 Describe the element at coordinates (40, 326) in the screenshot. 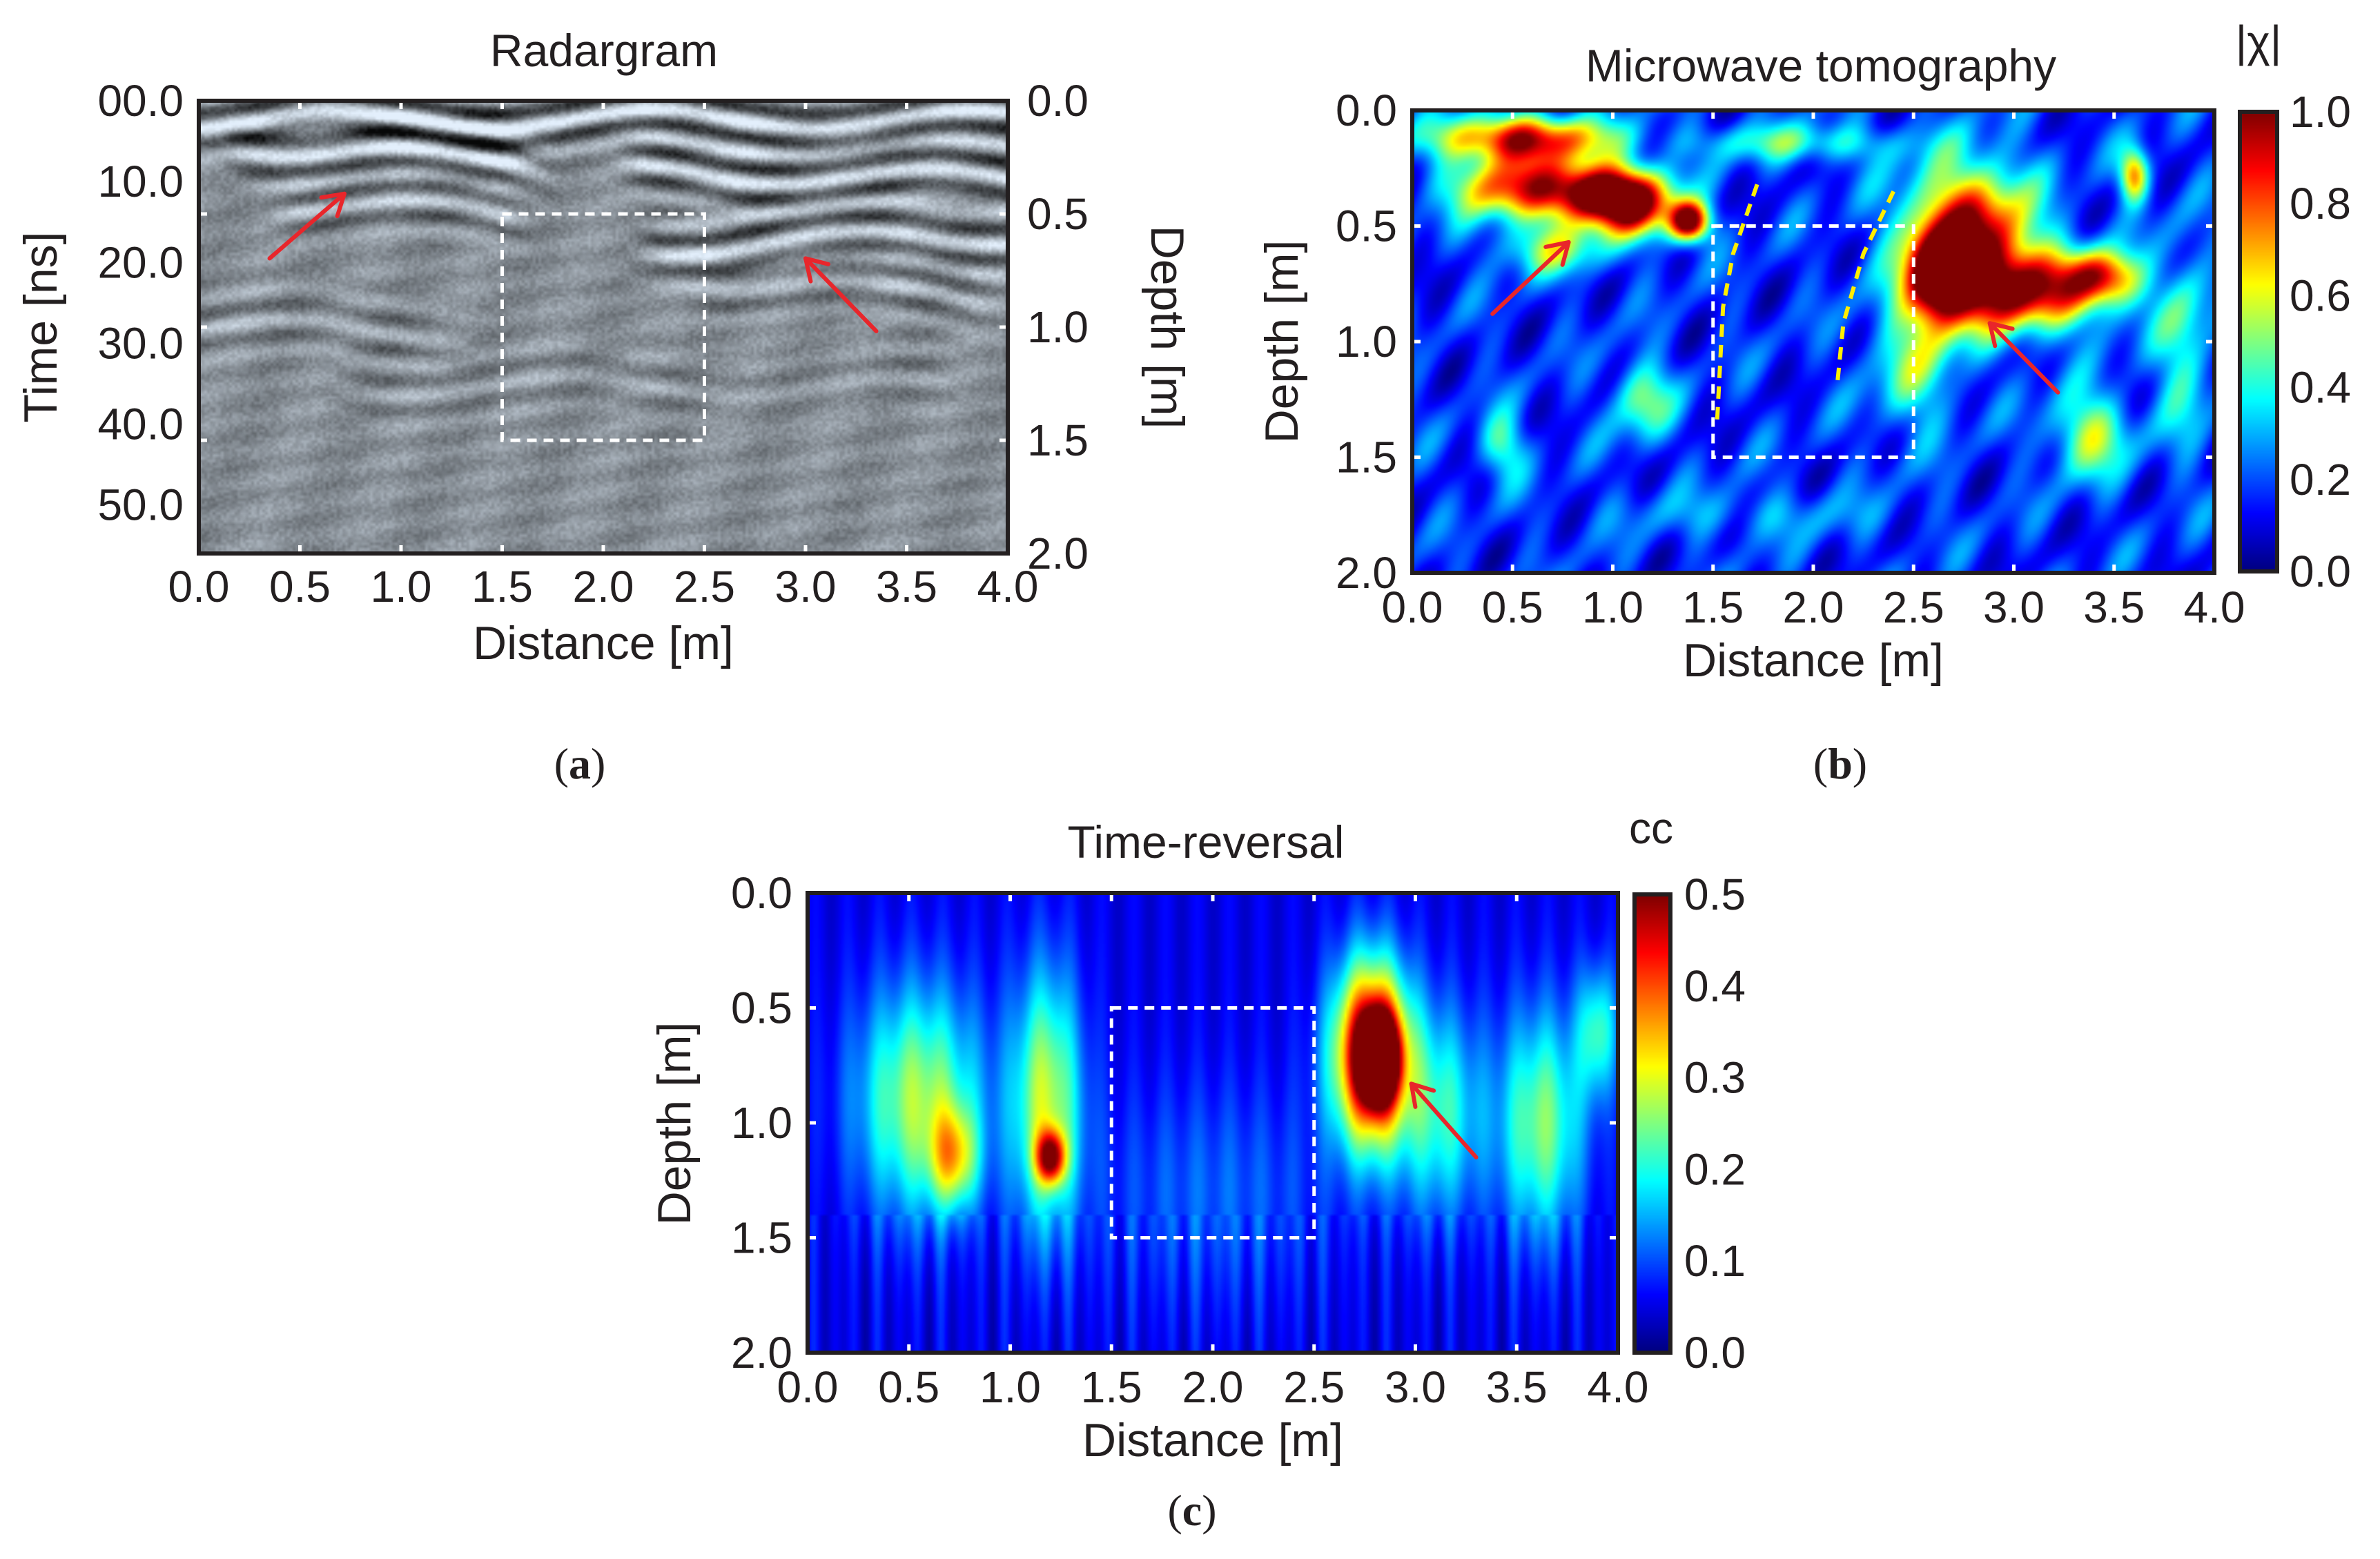

I see `panel-a-y-axis-label-left: Time [ns]` at that location.